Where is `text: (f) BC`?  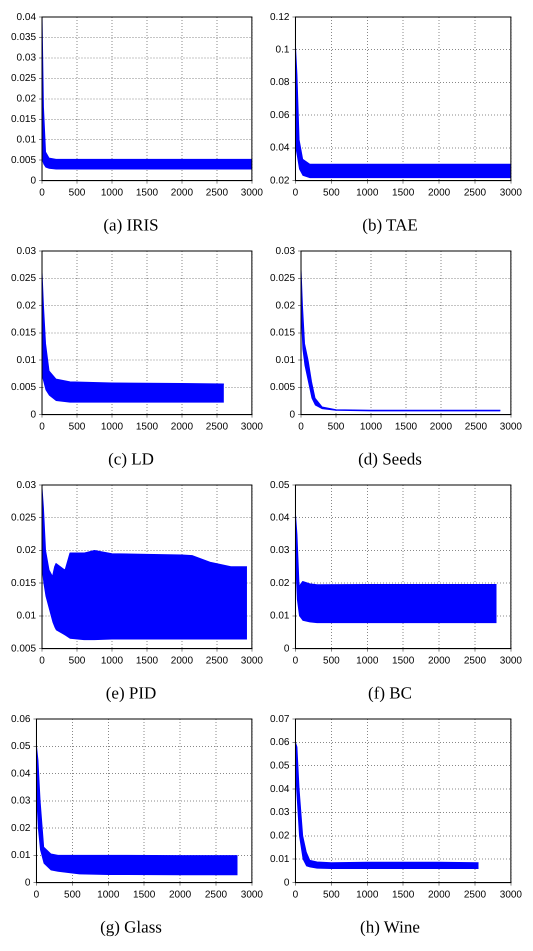
text: (f) BC is located at coordinates (390, 692).